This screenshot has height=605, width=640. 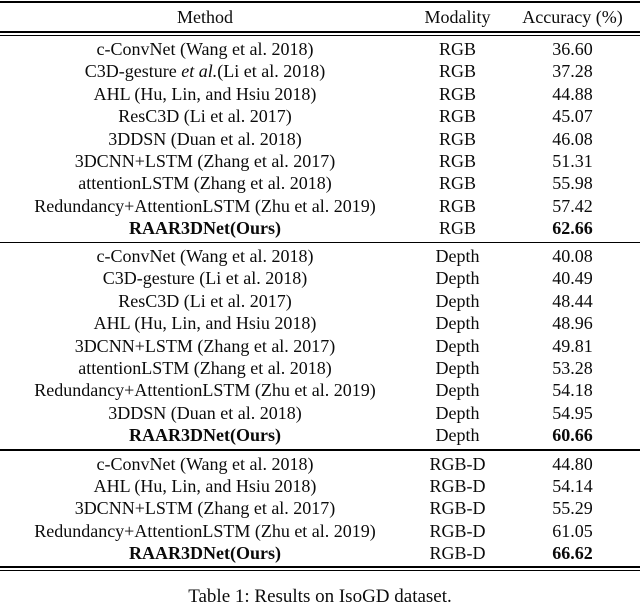 What do you see at coordinates (205, 138) in the screenshot?
I see `method-cell: 3DDSN (Duan et al. 2018)` at bounding box center [205, 138].